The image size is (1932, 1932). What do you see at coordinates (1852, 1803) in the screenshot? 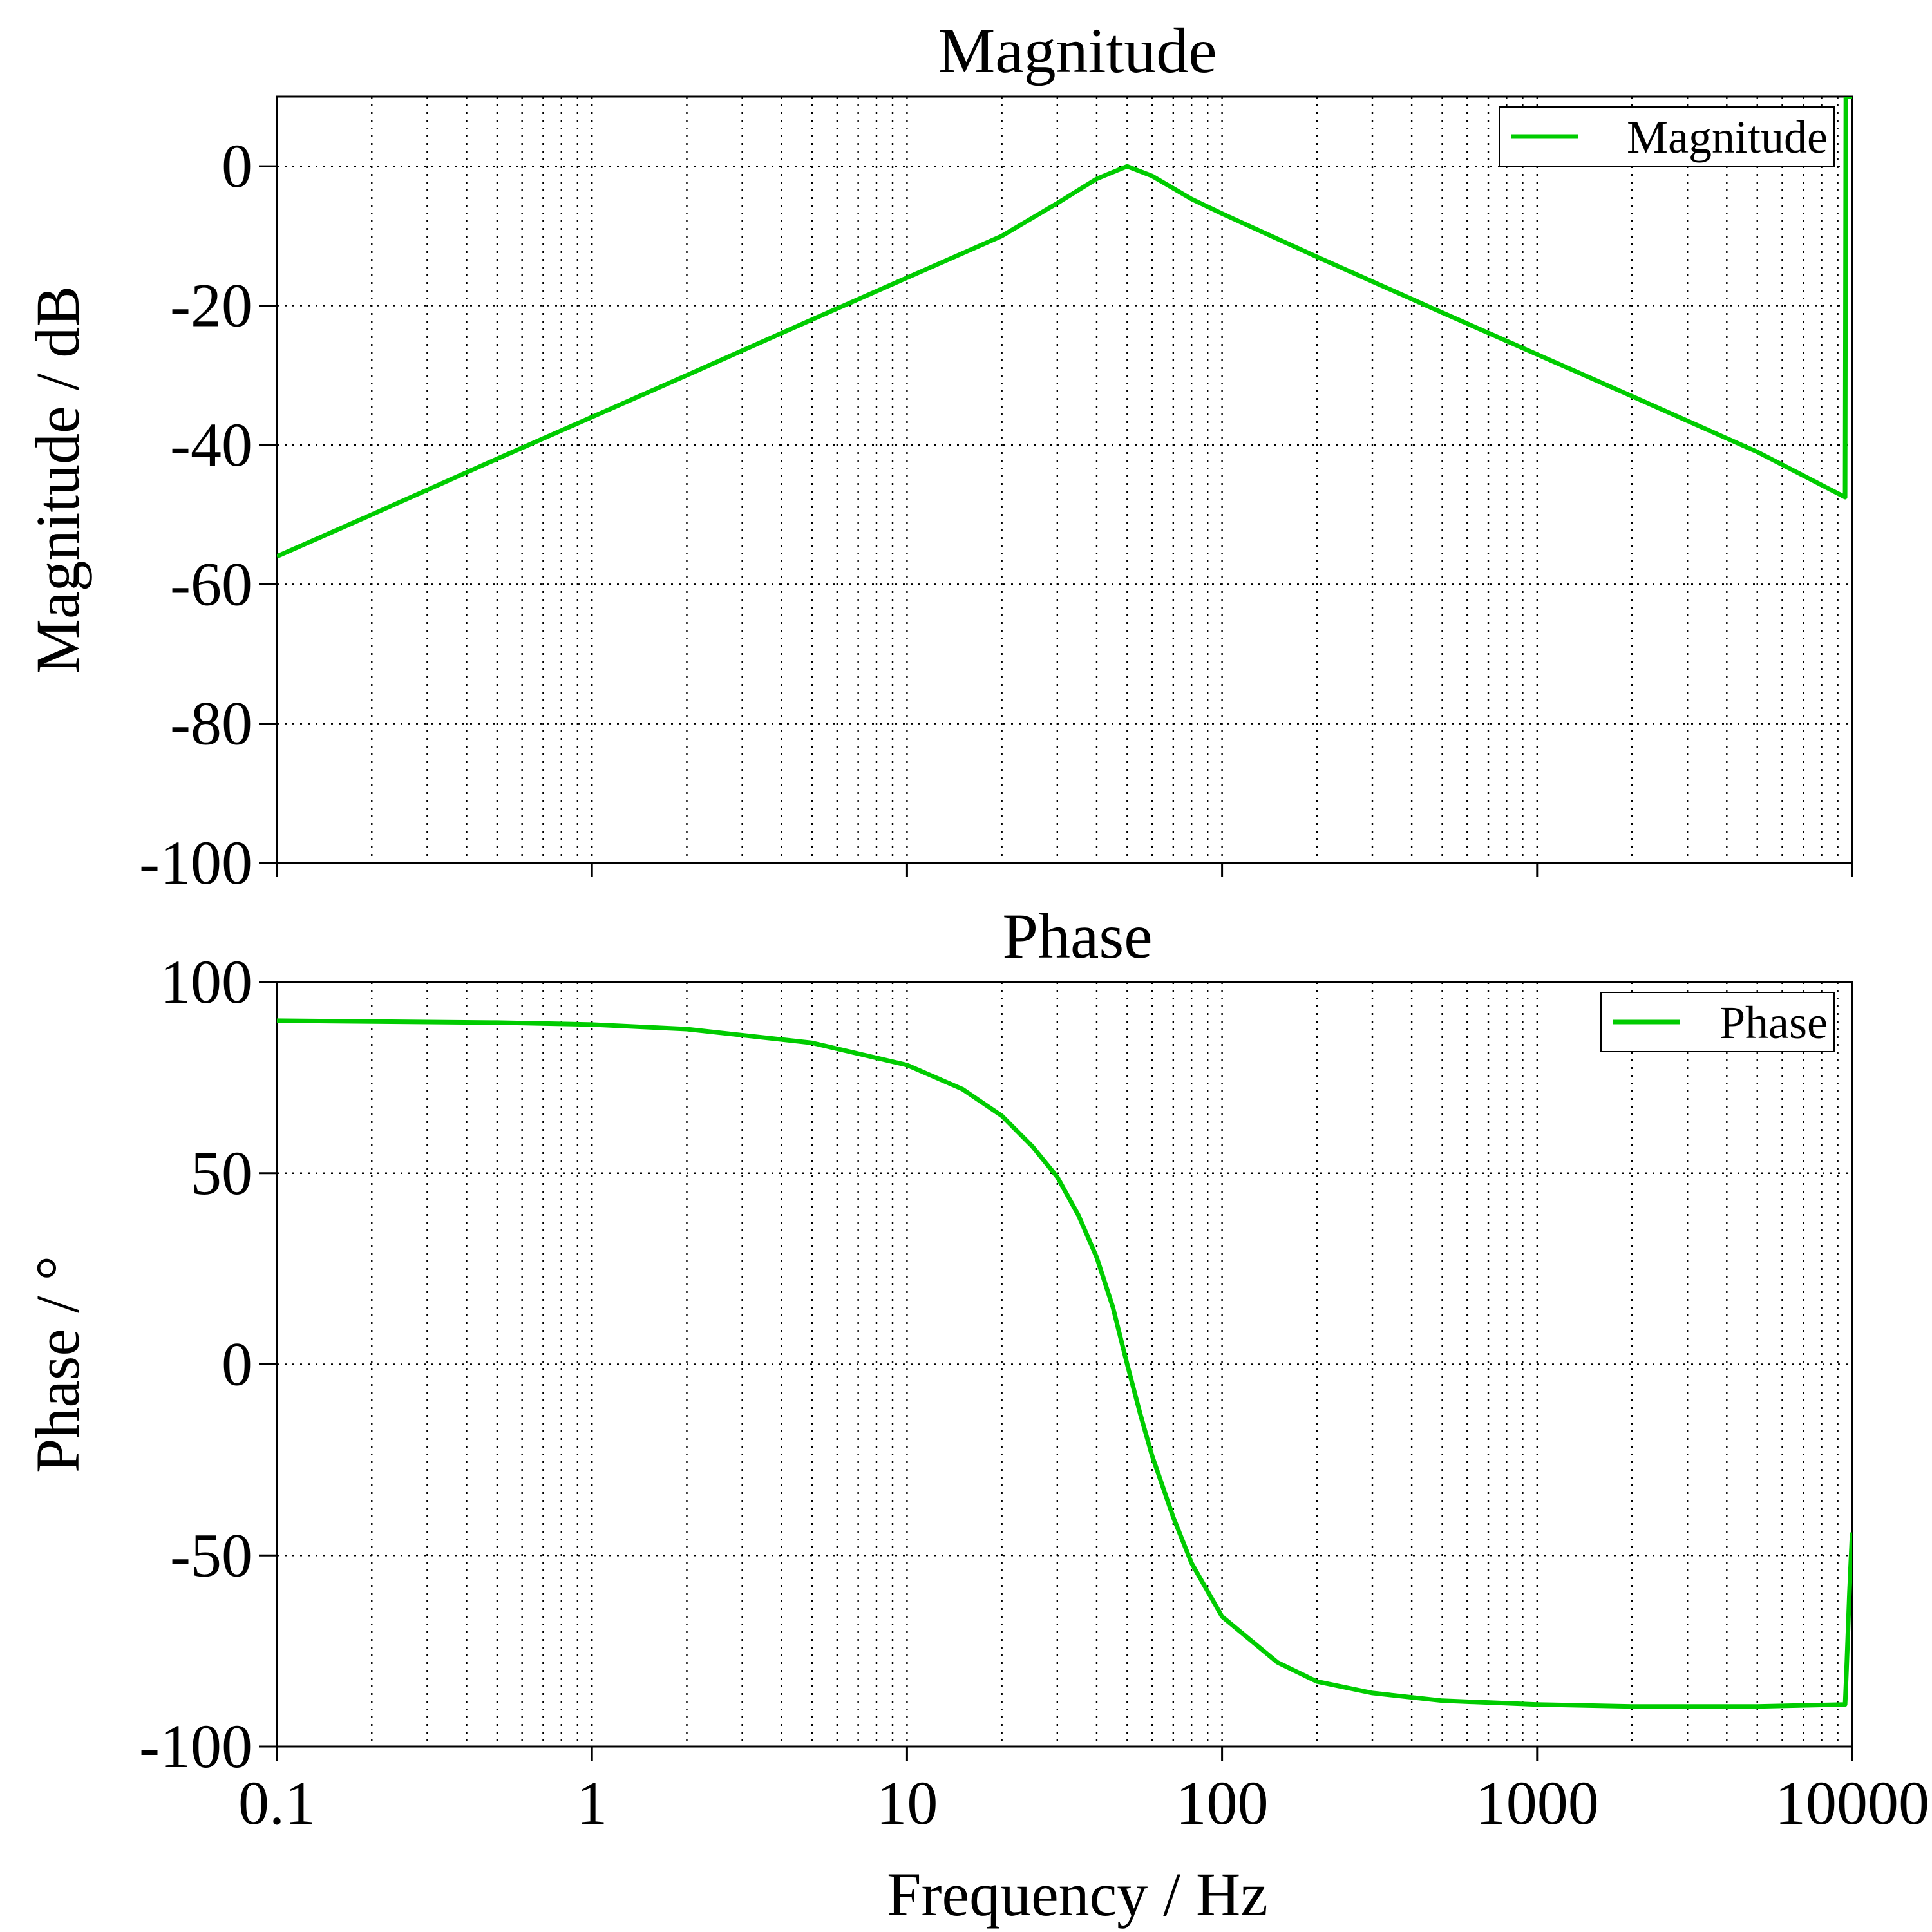
I see `x-tick-label: 10000` at bounding box center [1852, 1803].